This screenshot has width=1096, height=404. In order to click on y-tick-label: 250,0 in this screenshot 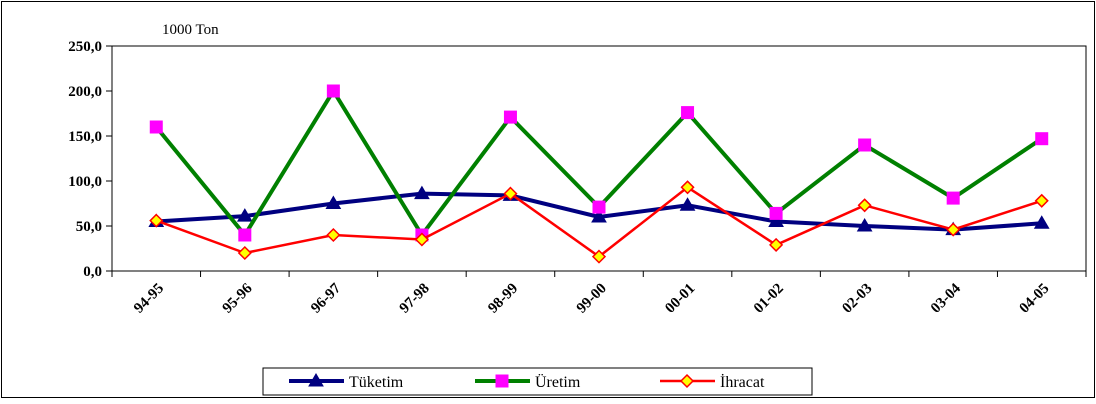, I will do `click(85, 47)`.